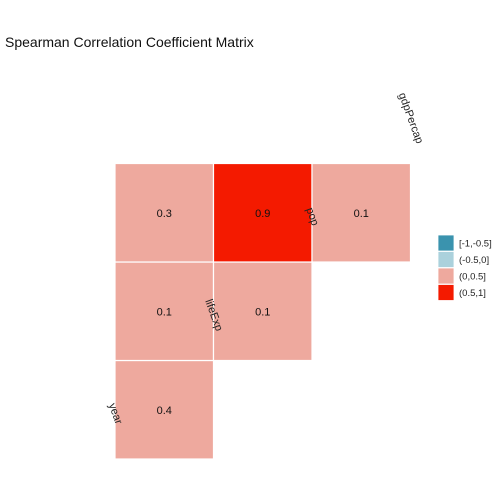 The height and width of the screenshot is (504, 504). I want to click on heatmap-cell: 0.4, so click(164, 409).